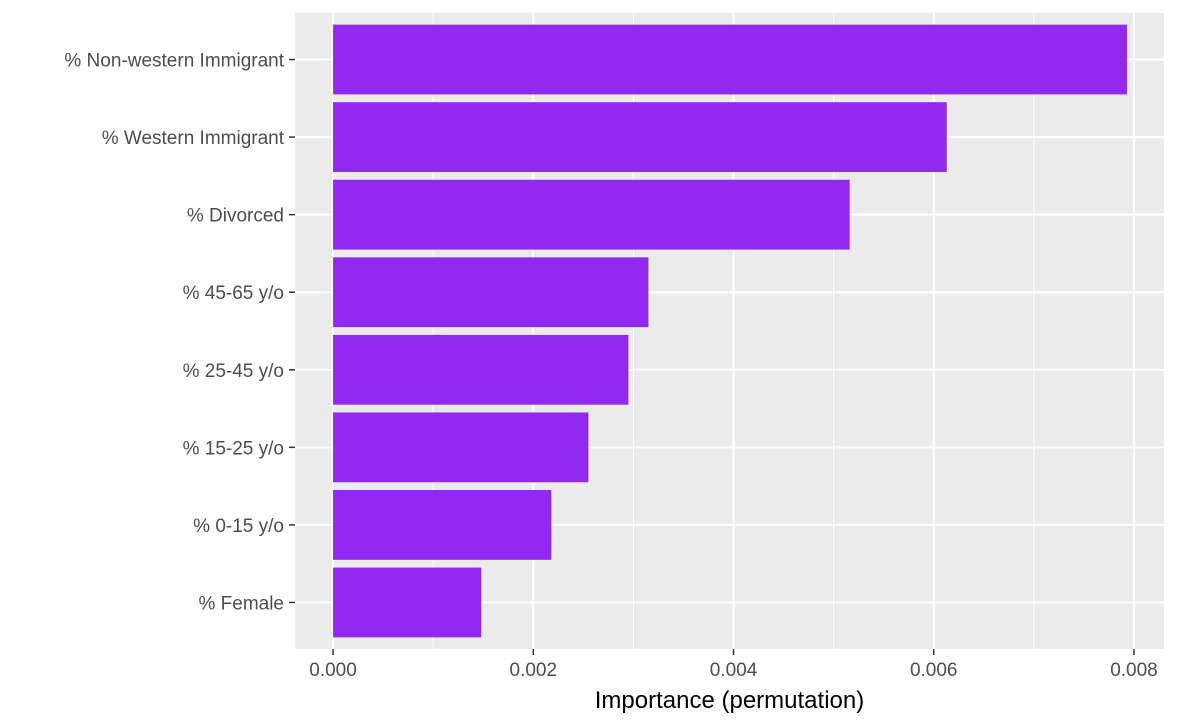 The height and width of the screenshot is (727, 1177). Describe the element at coordinates (729, 700) in the screenshot. I see `x-axis-title: Importance (permutation)` at that location.